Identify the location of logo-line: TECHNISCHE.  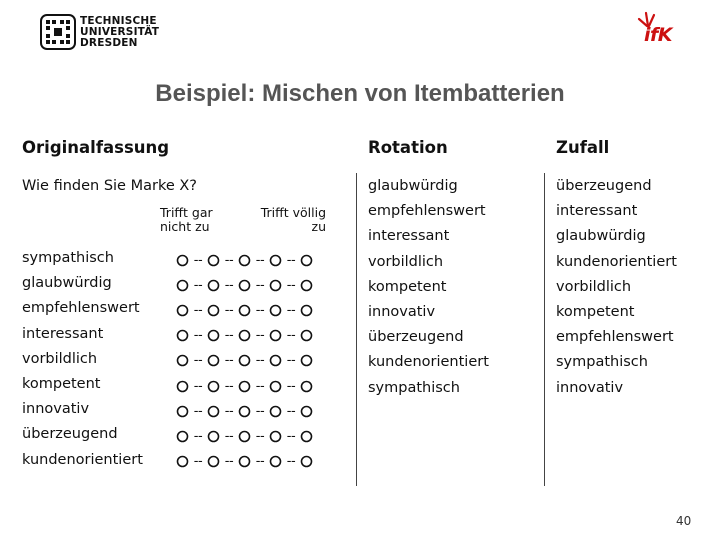
(118, 20).